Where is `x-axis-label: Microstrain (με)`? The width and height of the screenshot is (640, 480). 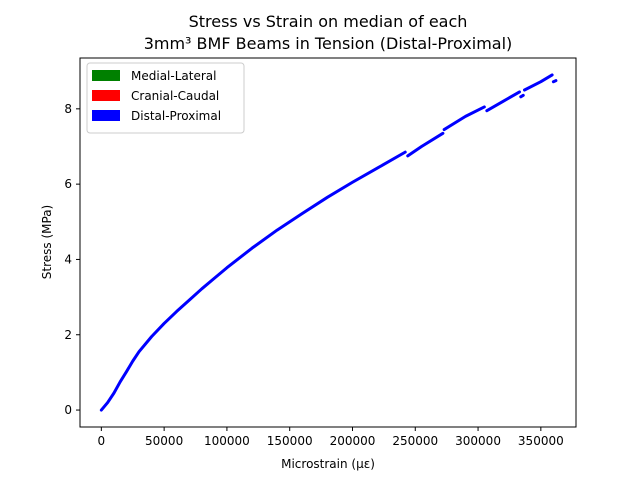 x-axis-label: Microstrain (με) is located at coordinates (328, 464).